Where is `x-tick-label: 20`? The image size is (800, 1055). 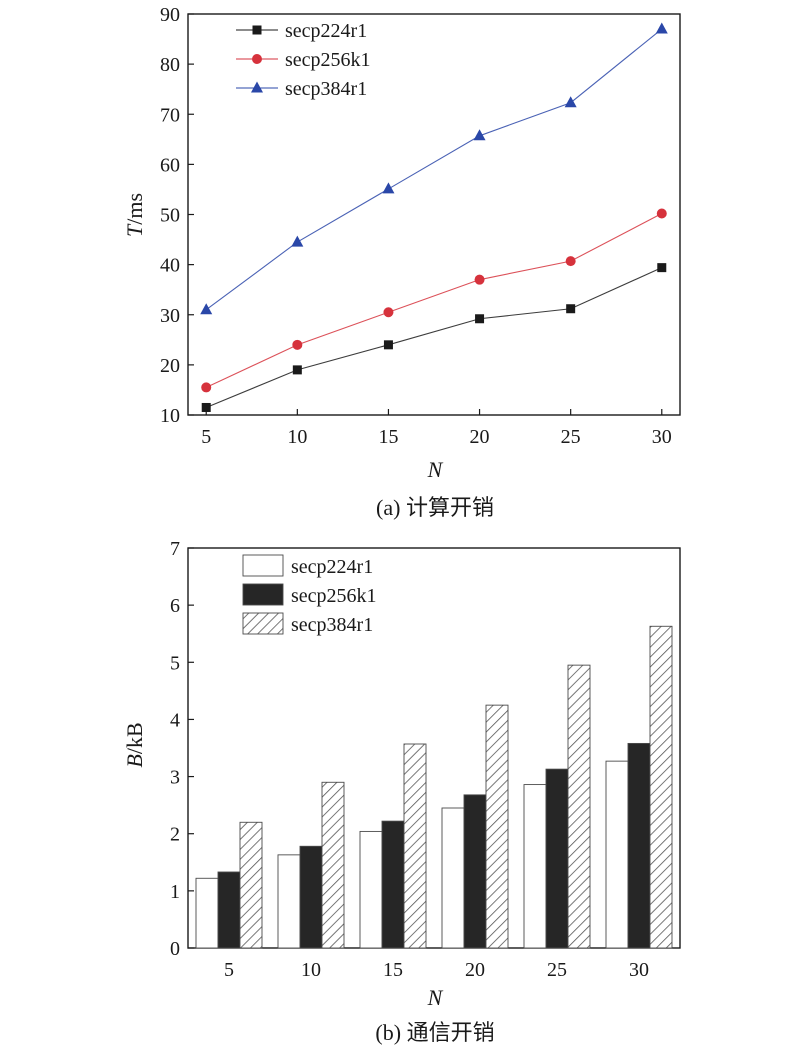 x-tick-label: 20 is located at coordinates (480, 437).